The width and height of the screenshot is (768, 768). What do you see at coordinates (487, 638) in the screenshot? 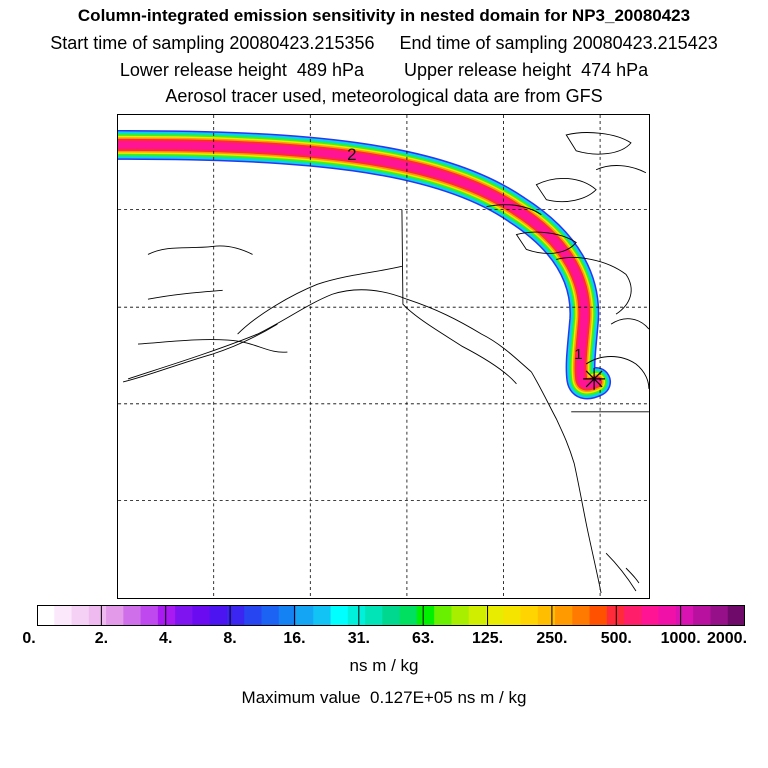
I see `colorbar-tick-label: 125.` at bounding box center [487, 638].